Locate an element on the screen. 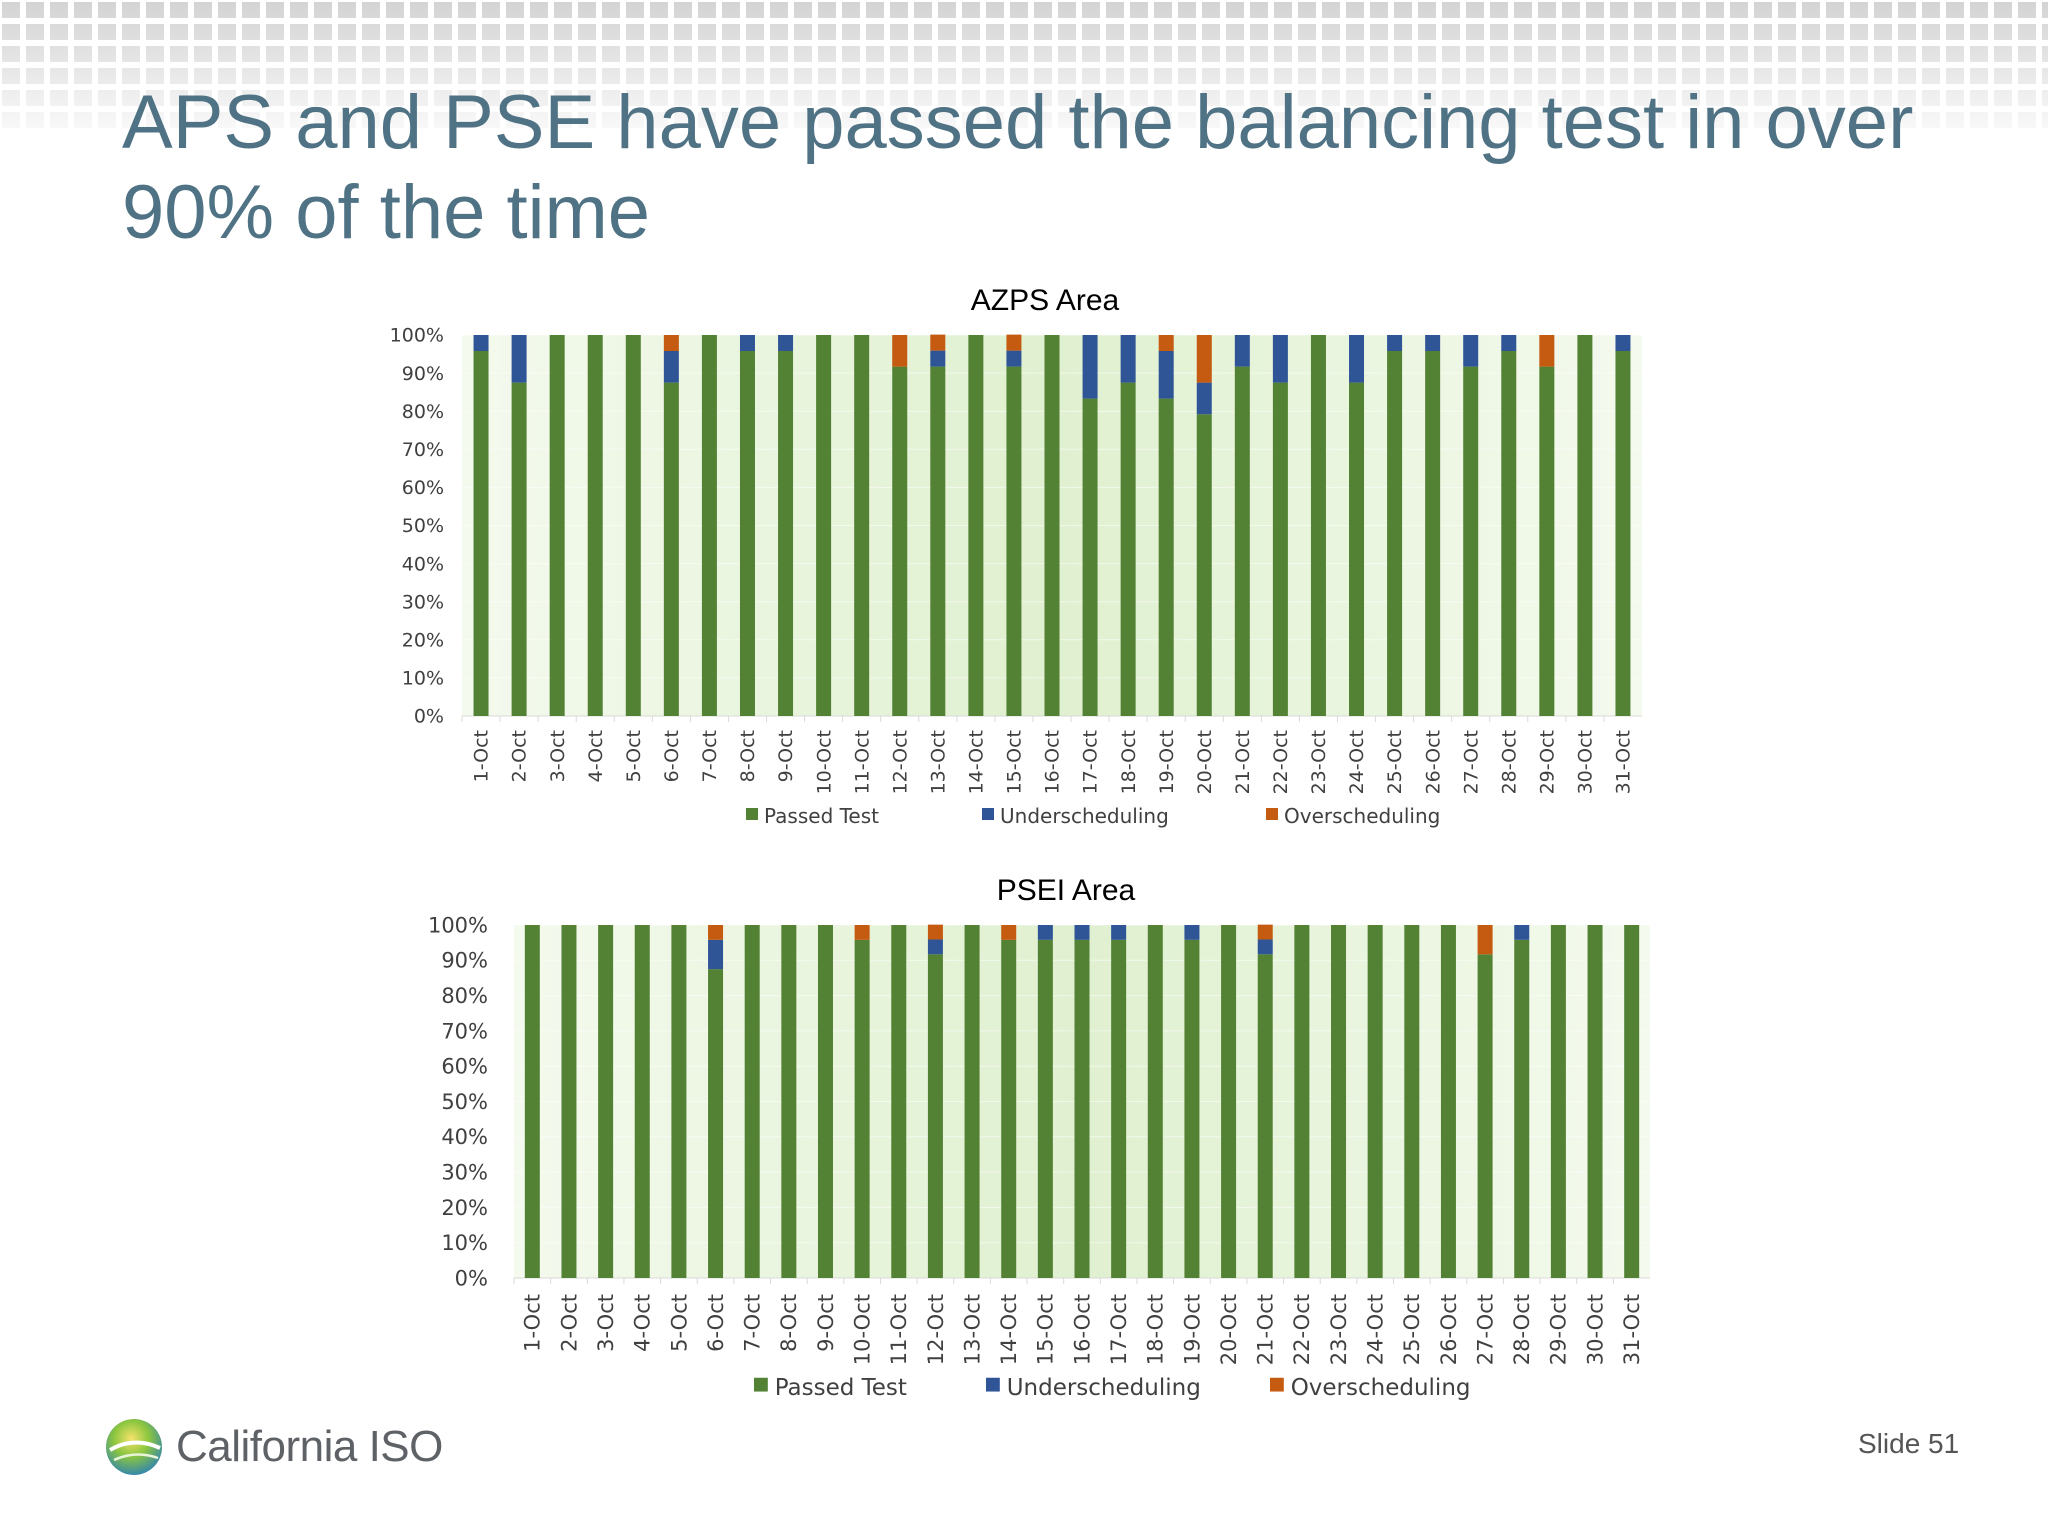 The height and width of the screenshot is (1536, 2048). chart-title: PSEI Area is located at coordinates (1066, 890).